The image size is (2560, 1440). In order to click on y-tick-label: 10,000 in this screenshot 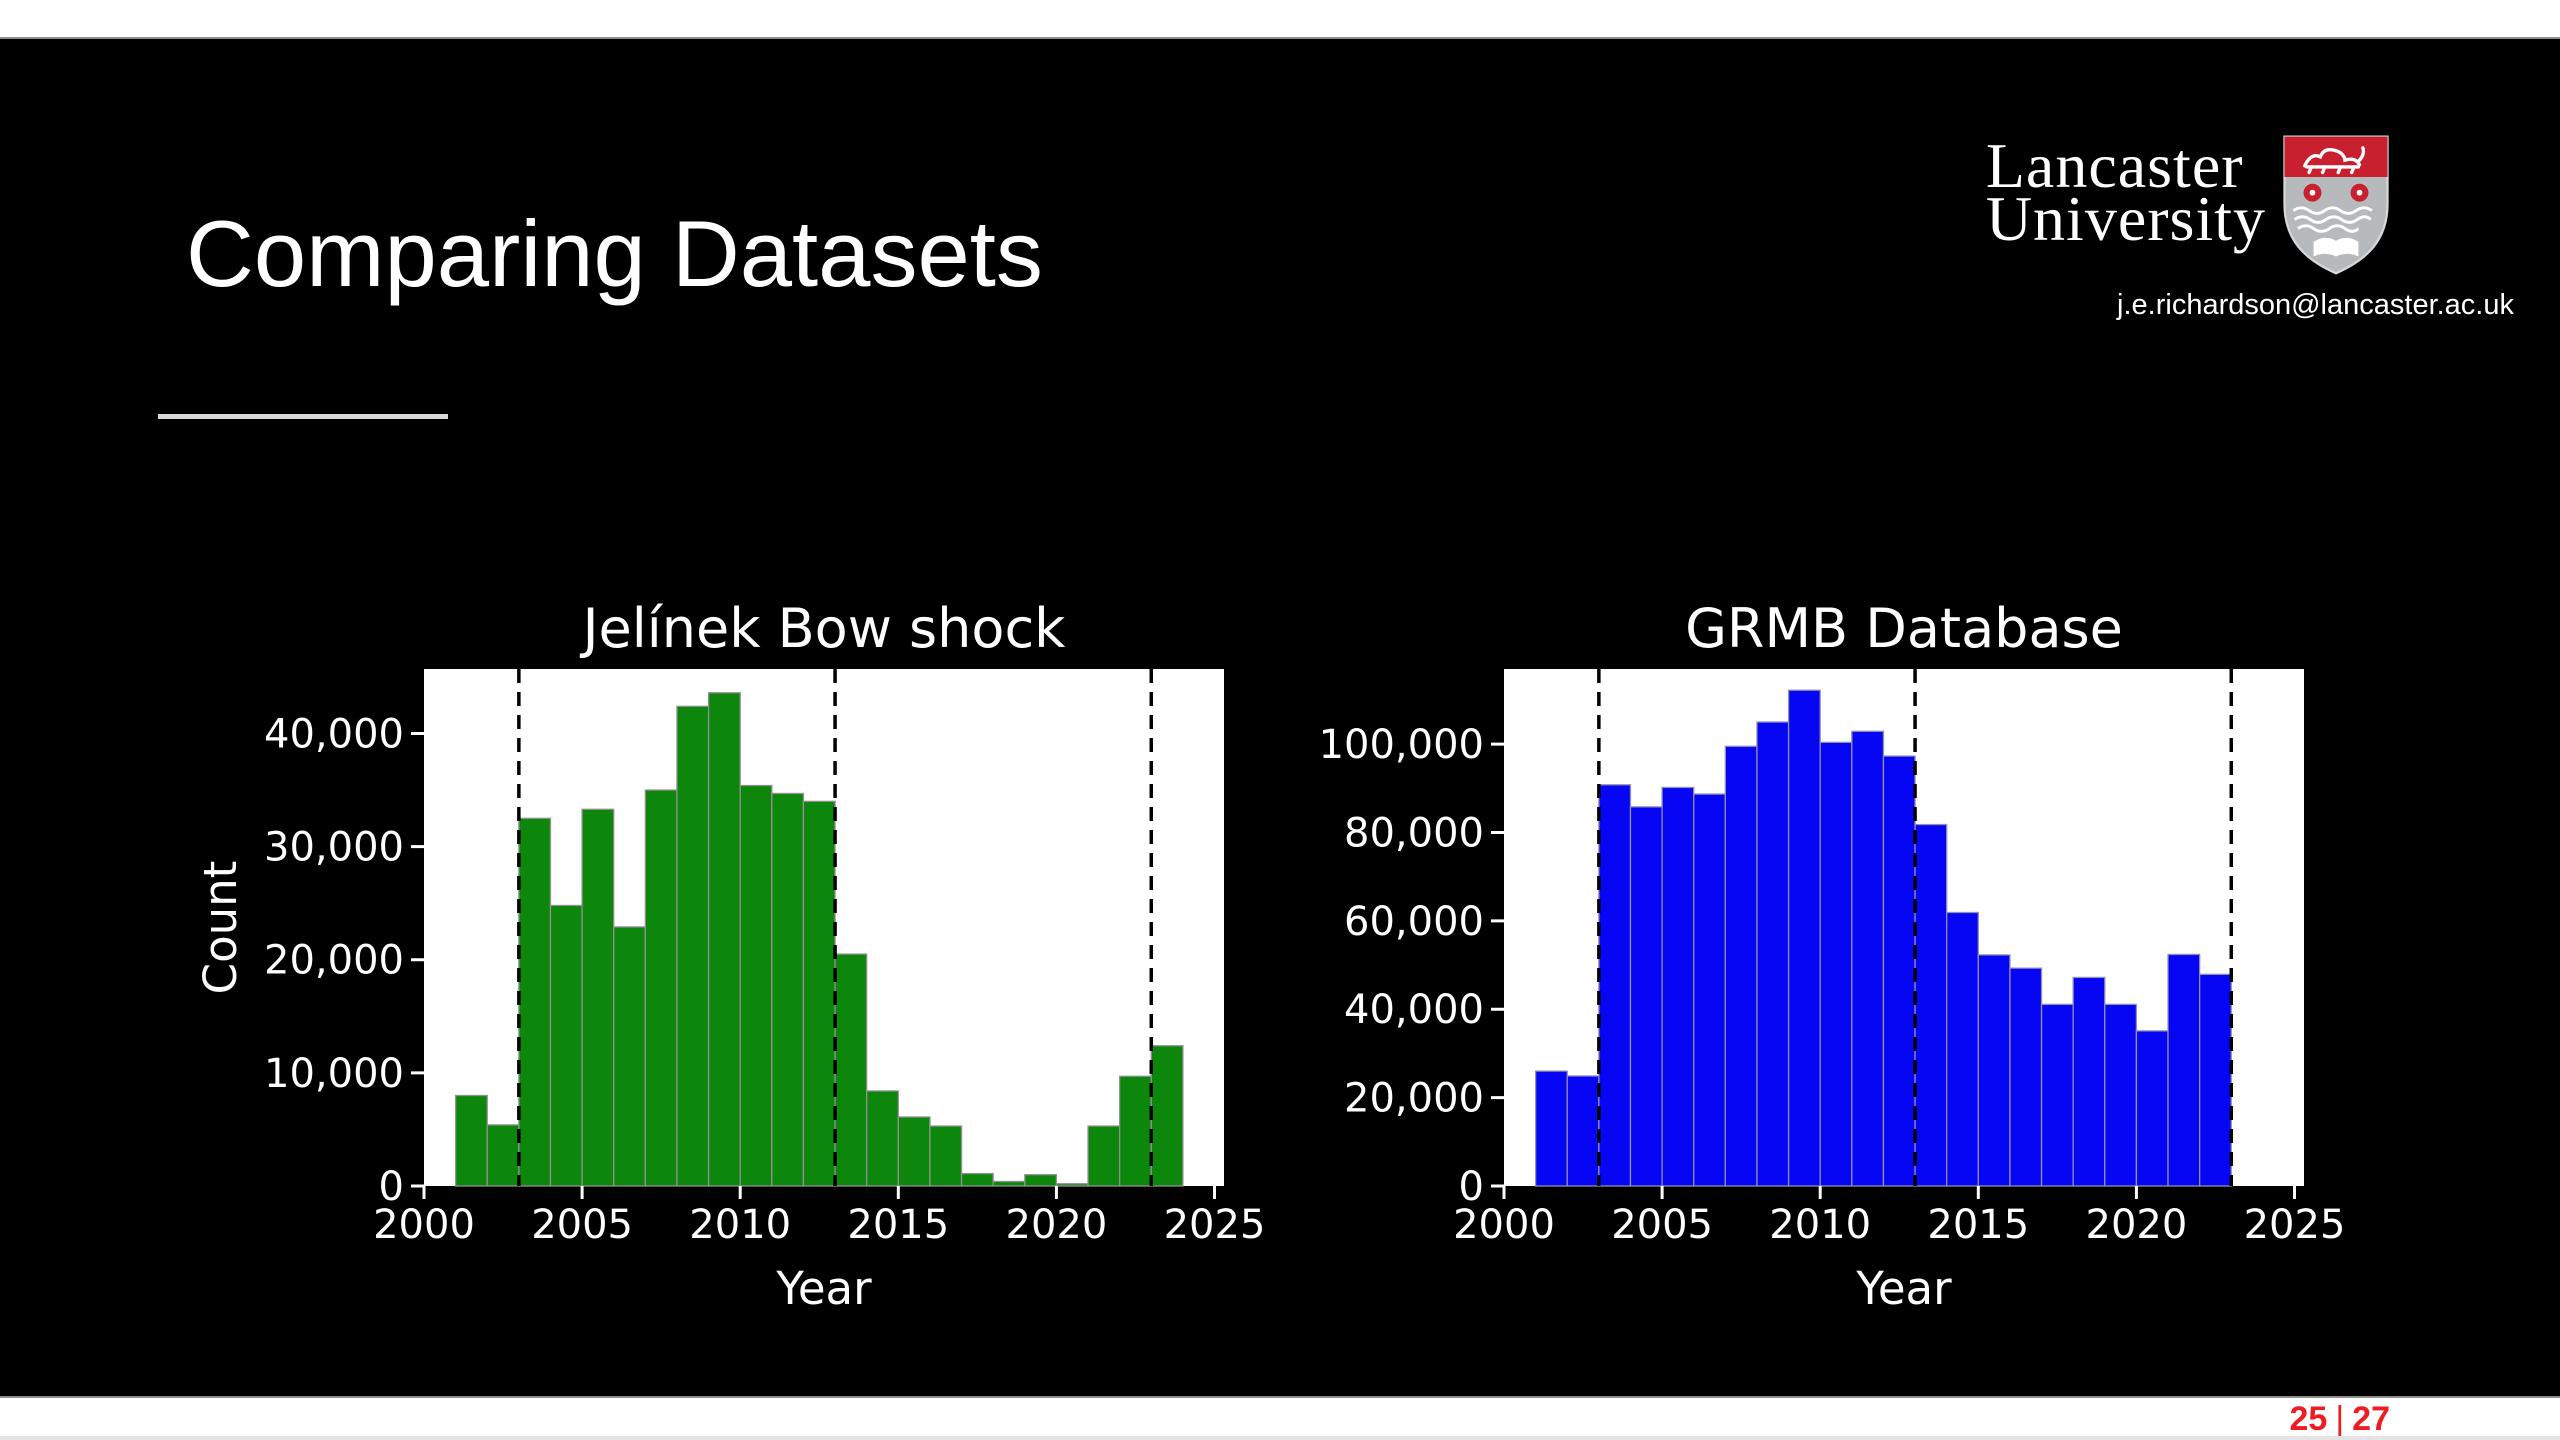, I will do `click(334, 1074)`.